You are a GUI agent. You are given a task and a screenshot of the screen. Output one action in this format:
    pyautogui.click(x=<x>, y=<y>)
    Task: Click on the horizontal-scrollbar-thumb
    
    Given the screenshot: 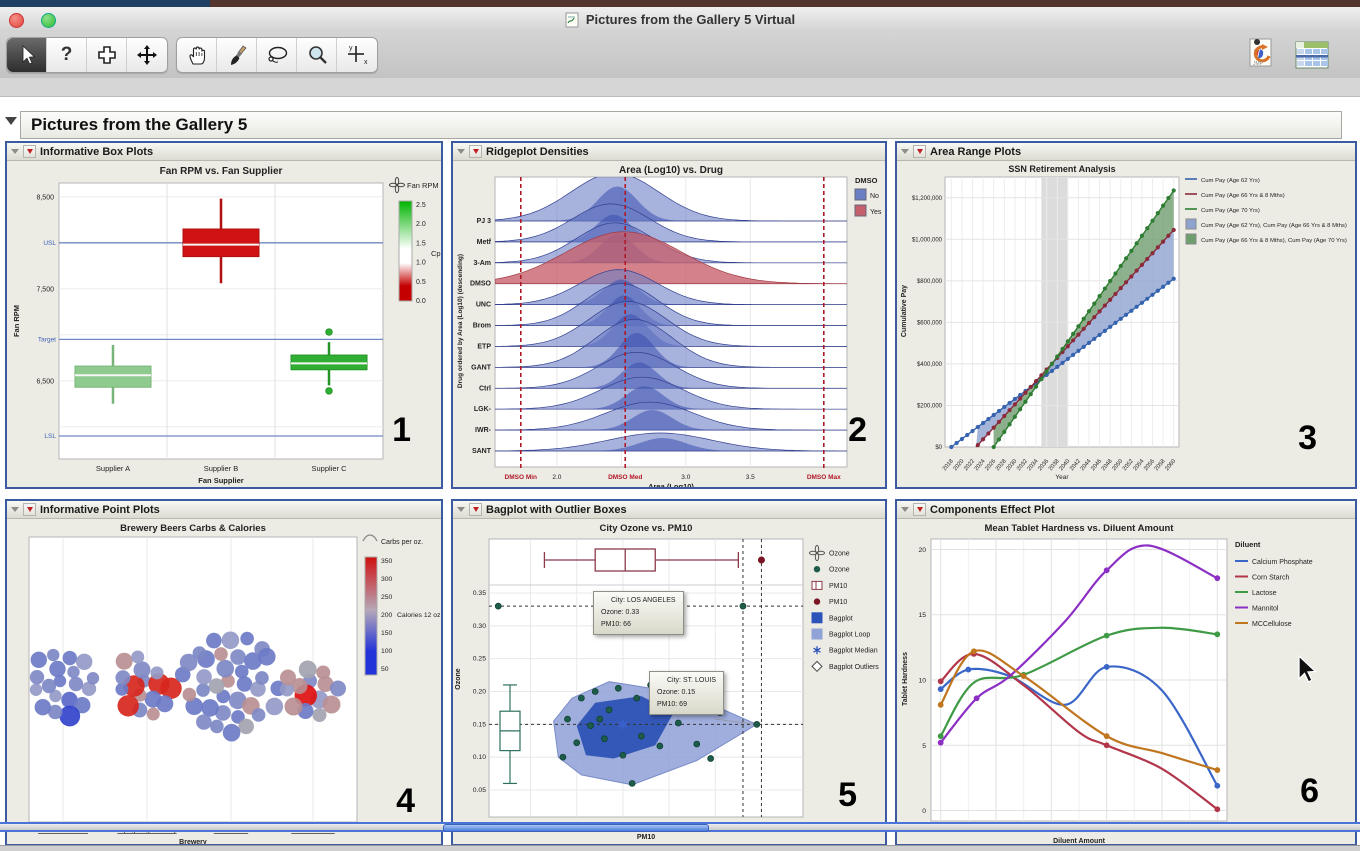 What is the action you would take?
    pyautogui.click(x=576, y=828)
    